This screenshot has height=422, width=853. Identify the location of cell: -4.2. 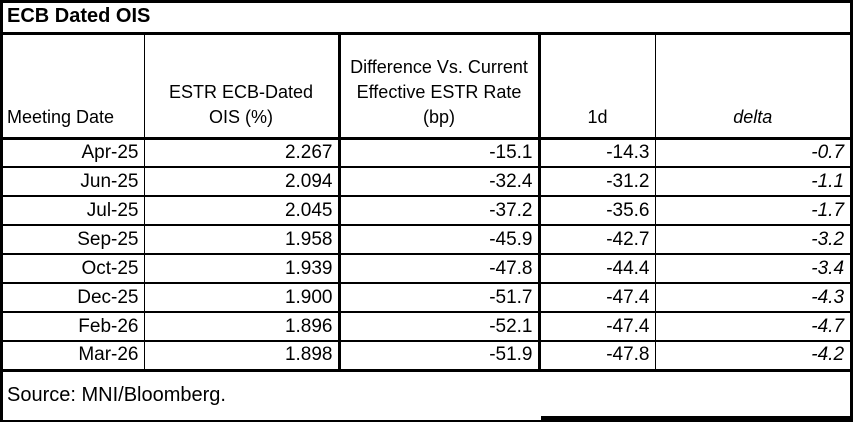
(753, 356).